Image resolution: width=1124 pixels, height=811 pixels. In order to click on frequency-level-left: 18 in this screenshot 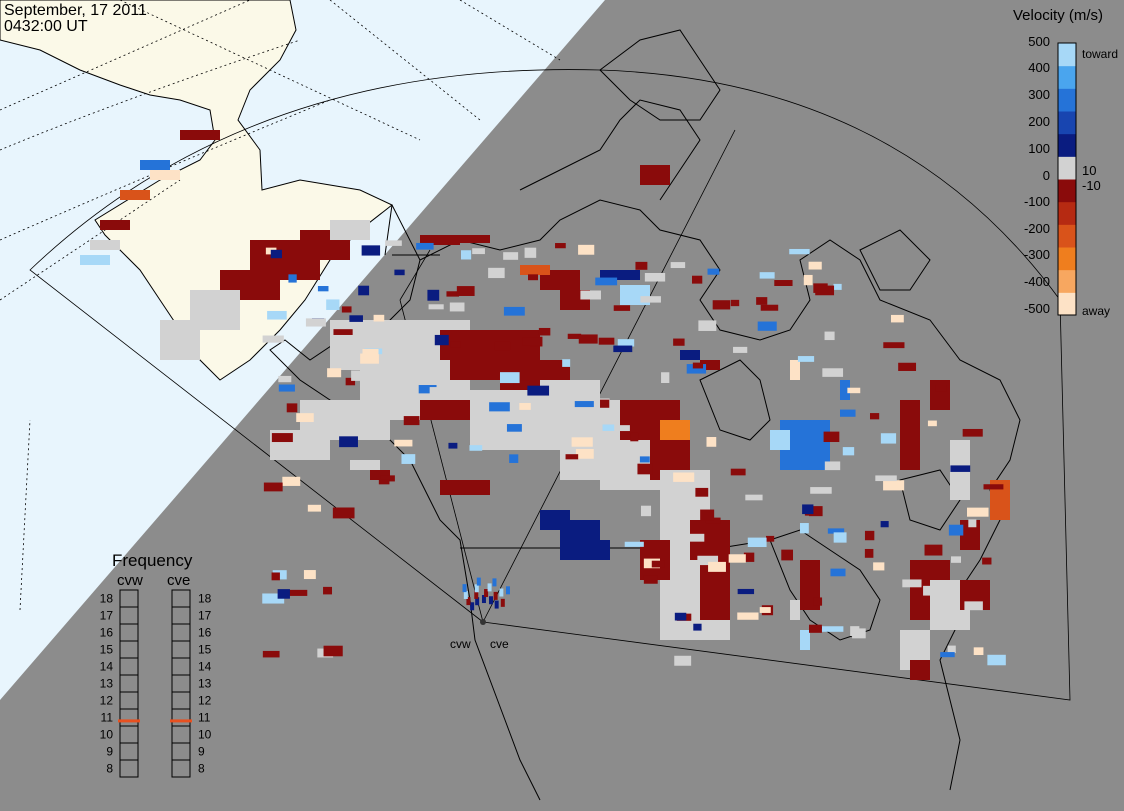, I will do `click(107, 599)`.